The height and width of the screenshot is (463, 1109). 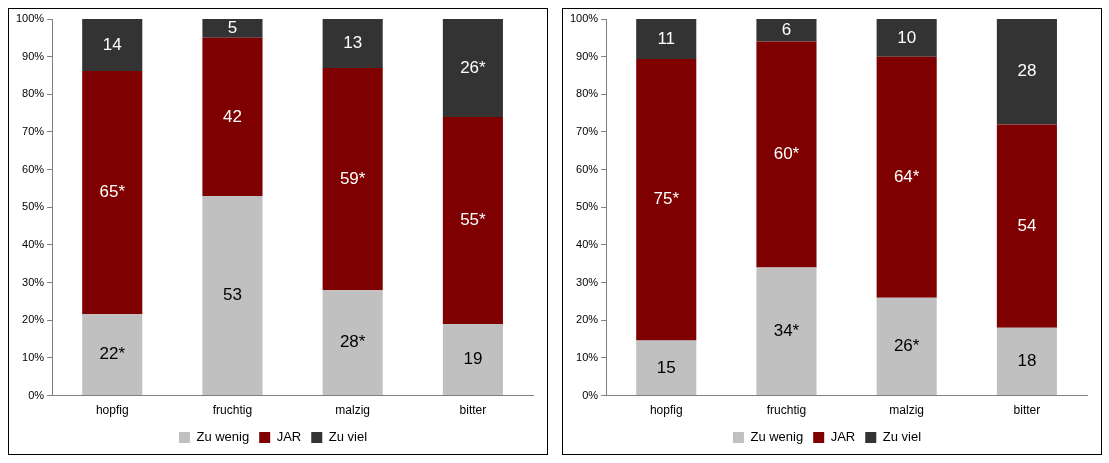 I want to click on data-label: 22*, so click(x=112, y=354).